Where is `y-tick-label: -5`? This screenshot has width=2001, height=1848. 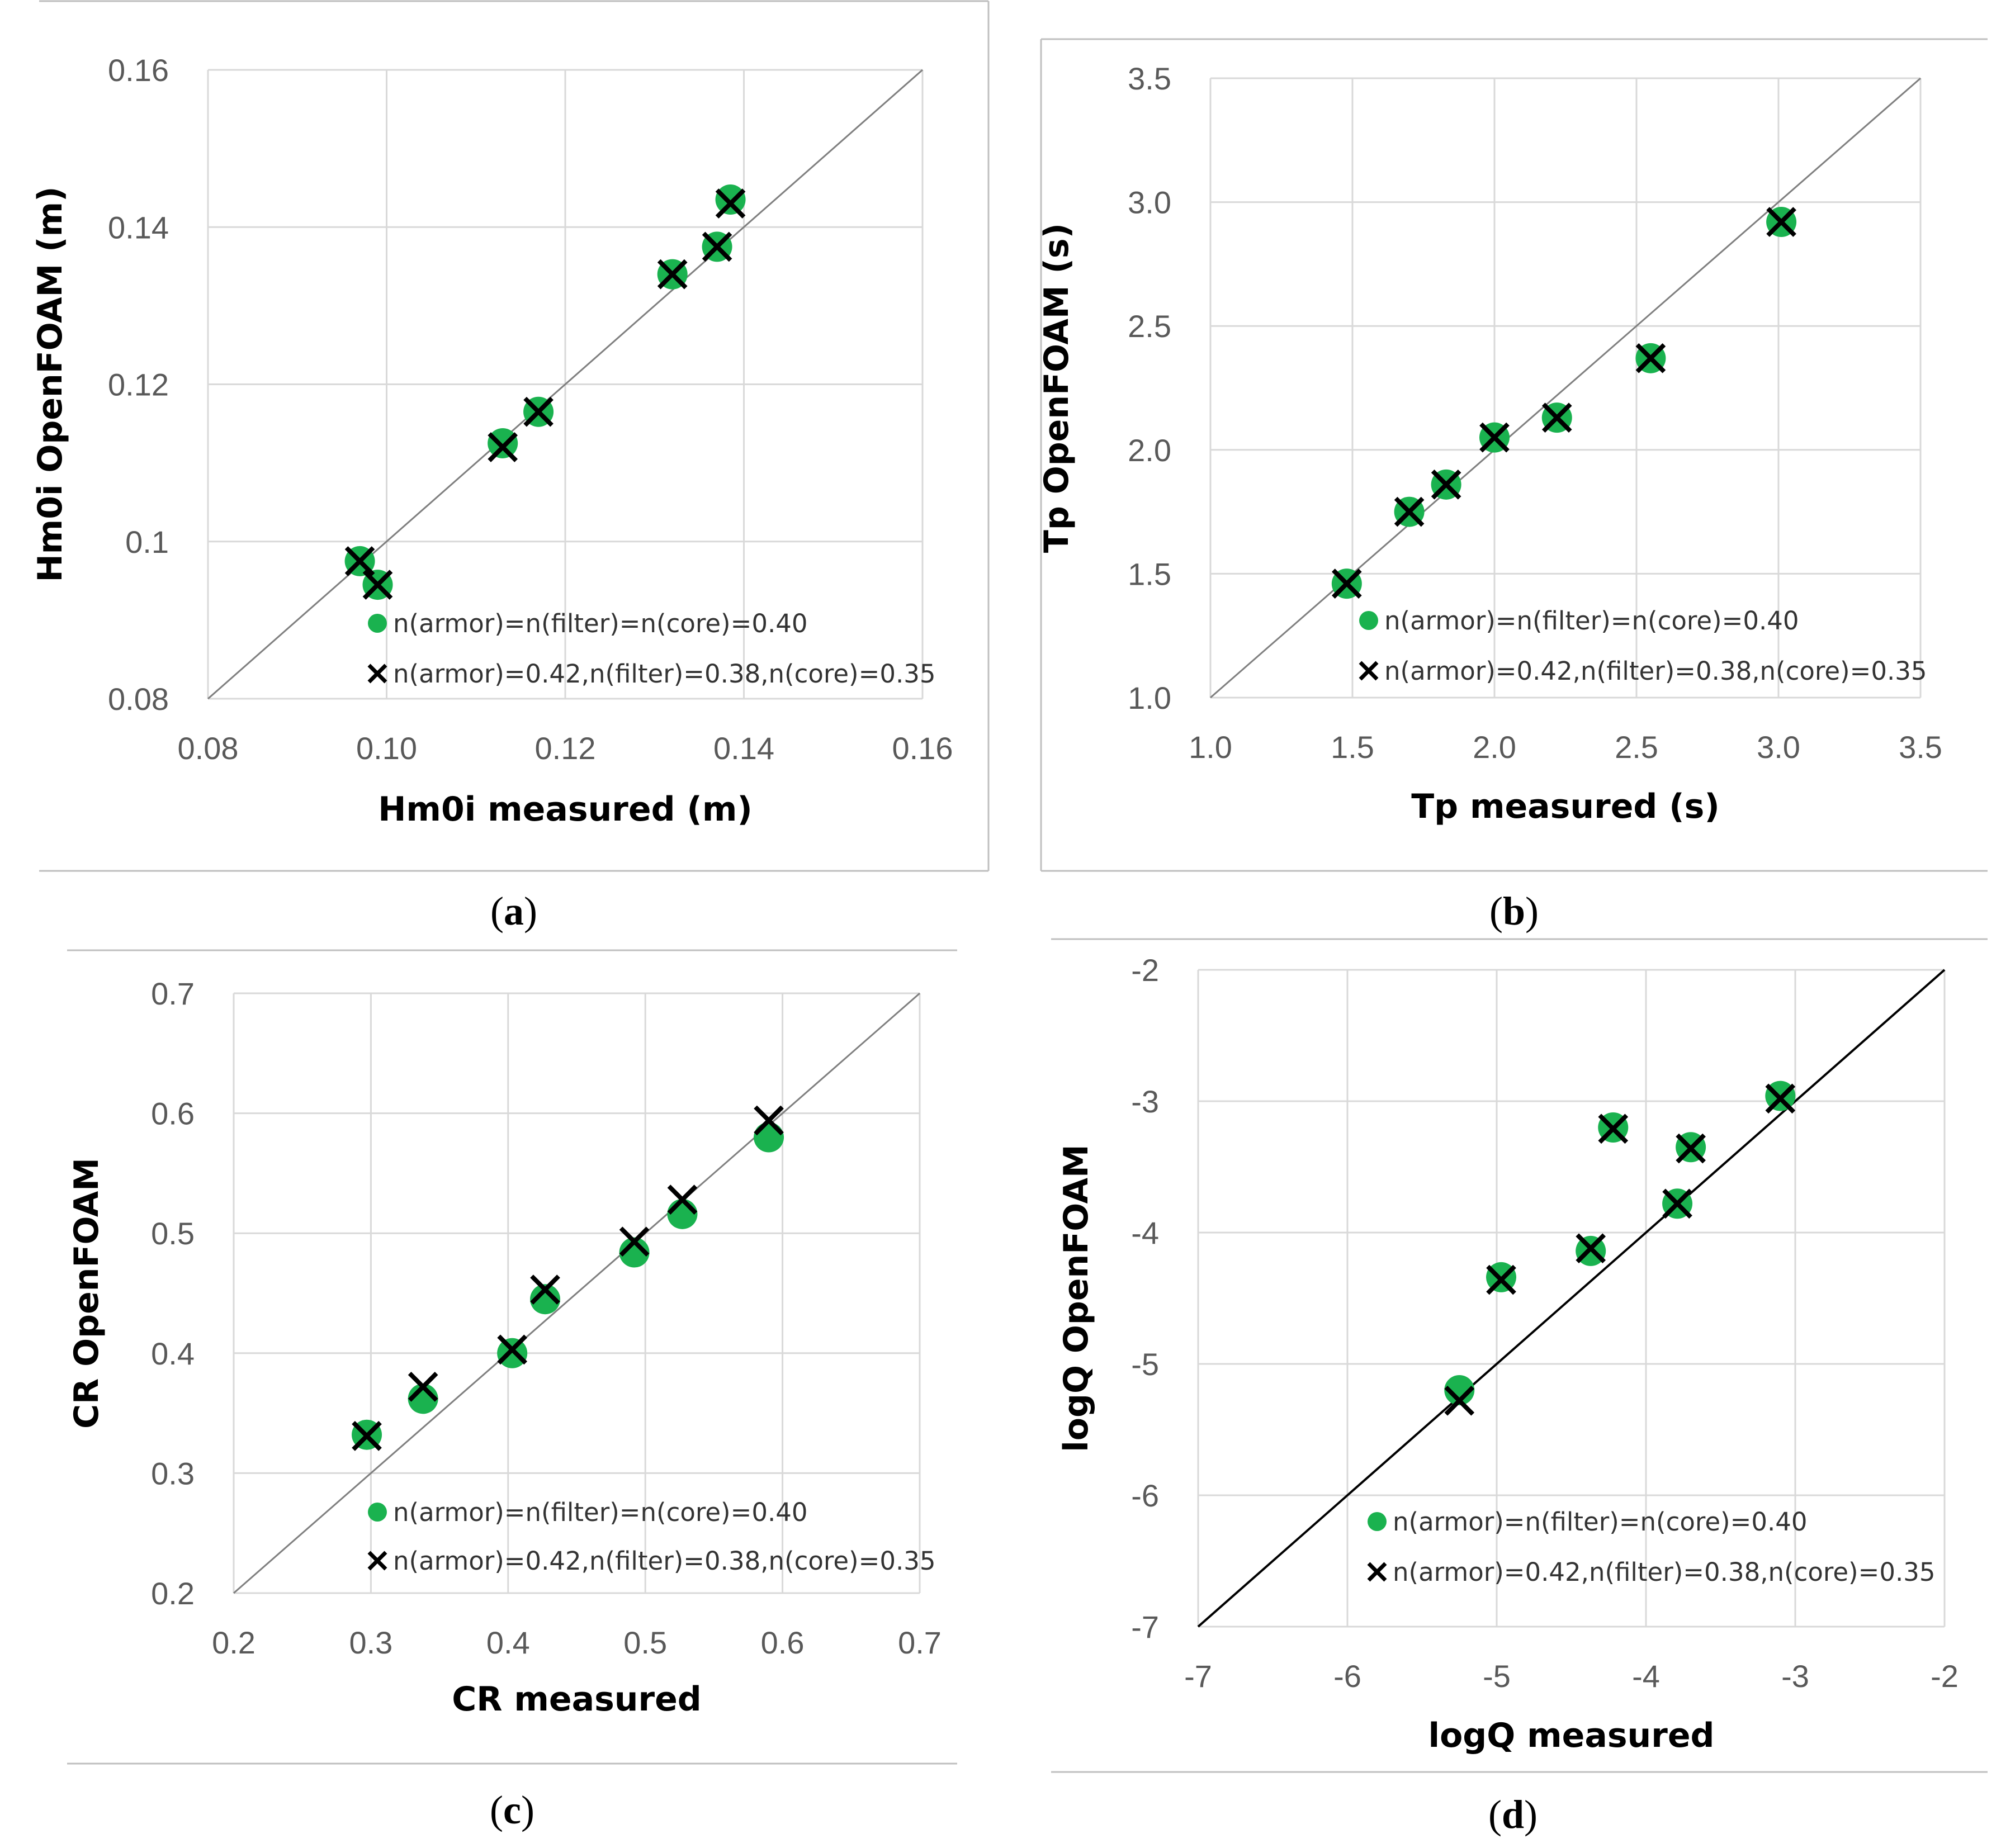
y-tick-label: -5 is located at coordinates (1145, 1364).